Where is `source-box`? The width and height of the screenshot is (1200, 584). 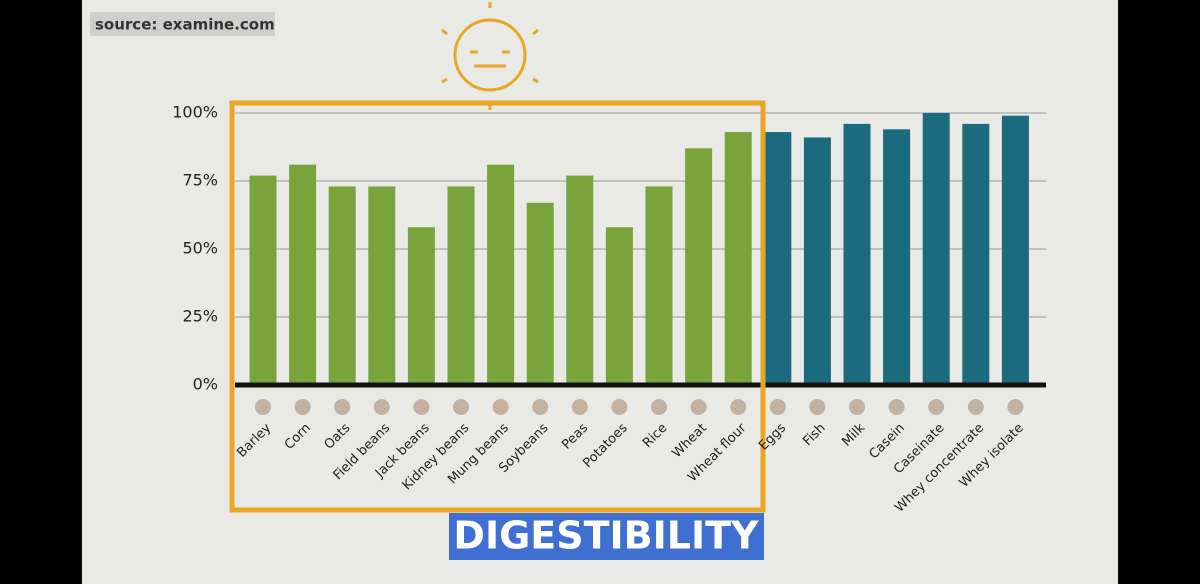
source-box is located at coordinates (182, 24).